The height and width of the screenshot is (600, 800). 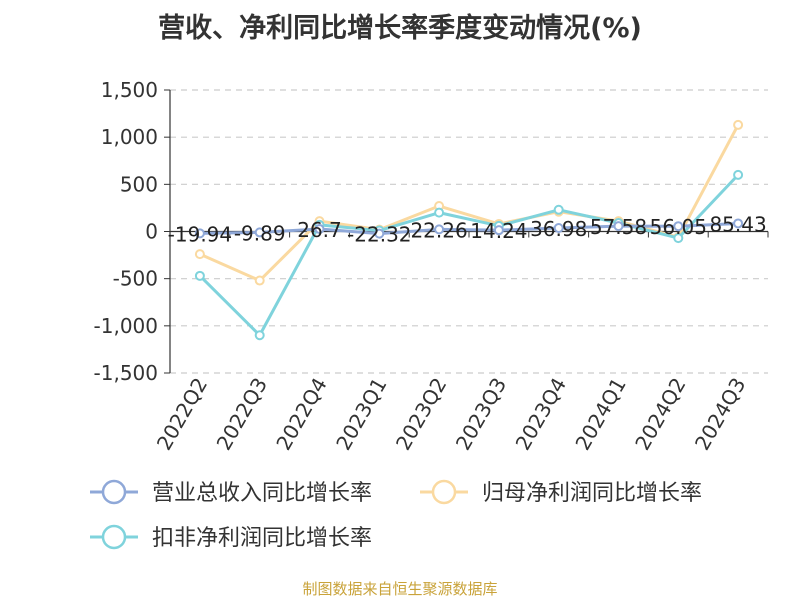 I want to click on x-tick-label: 2022Q3, so click(x=242, y=414).